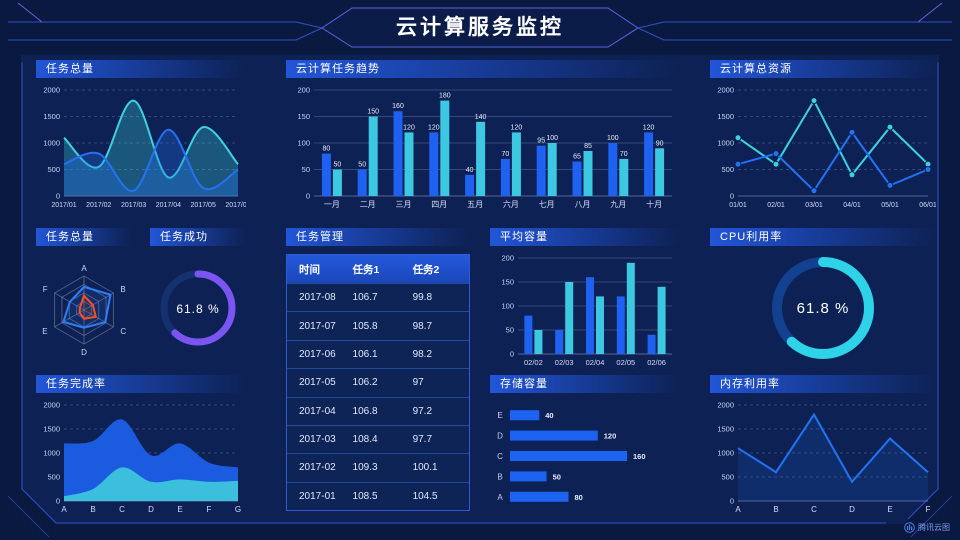 The width and height of the screenshot is (960, 540). I want to click on panel-storage: 存储容量 E 40 D 120 C 160 B 50 A 80, so click(585, 445).